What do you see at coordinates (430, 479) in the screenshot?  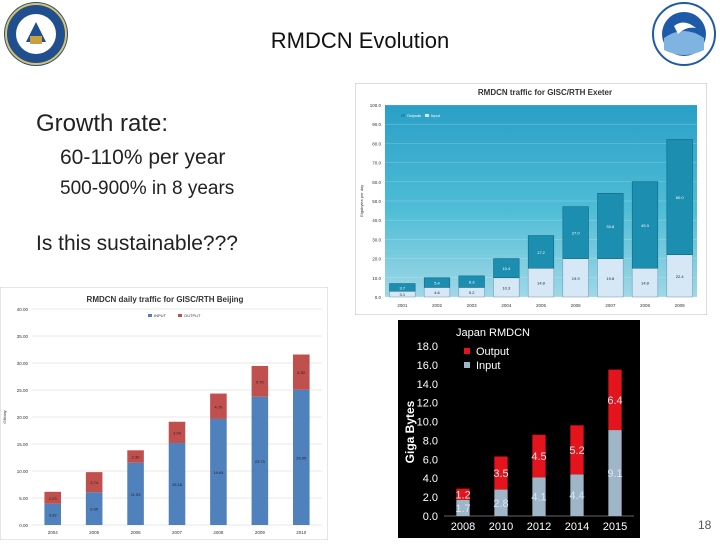 I see `japan-ytick: 4.0` at bounding box center [430, 479].